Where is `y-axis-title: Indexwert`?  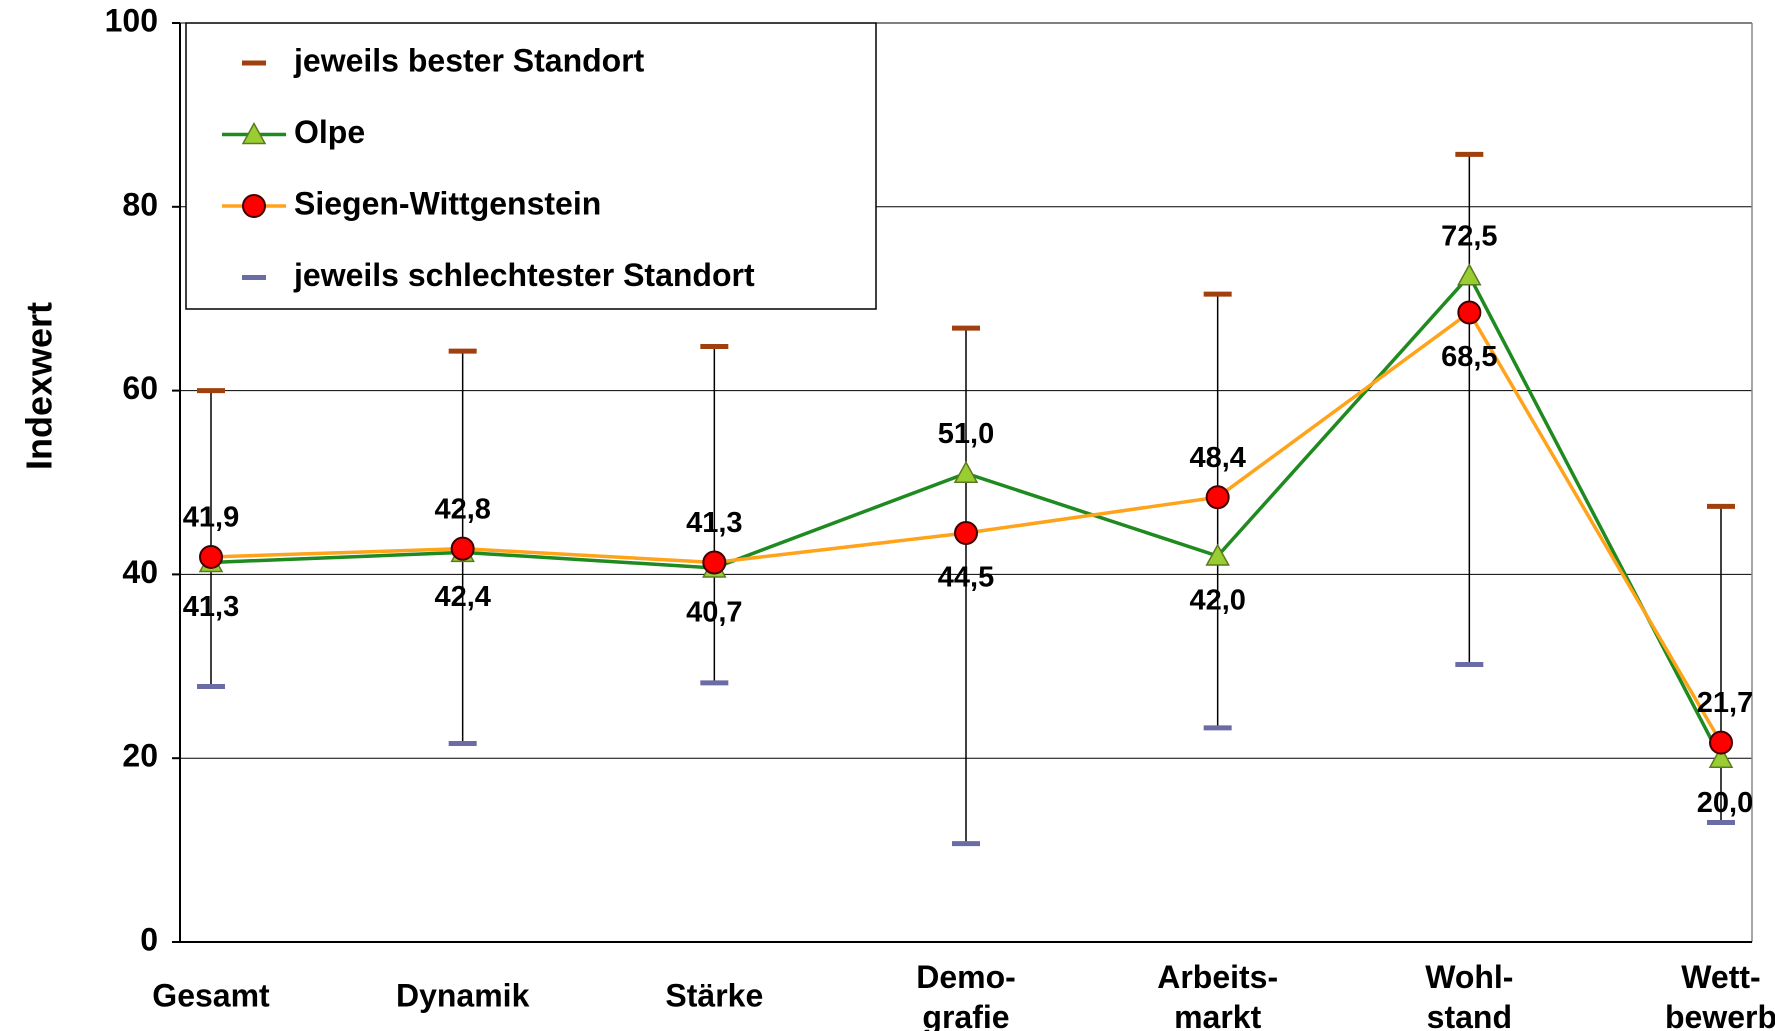
y-axis-title: Indexwert is located at coordinates (39, 386).